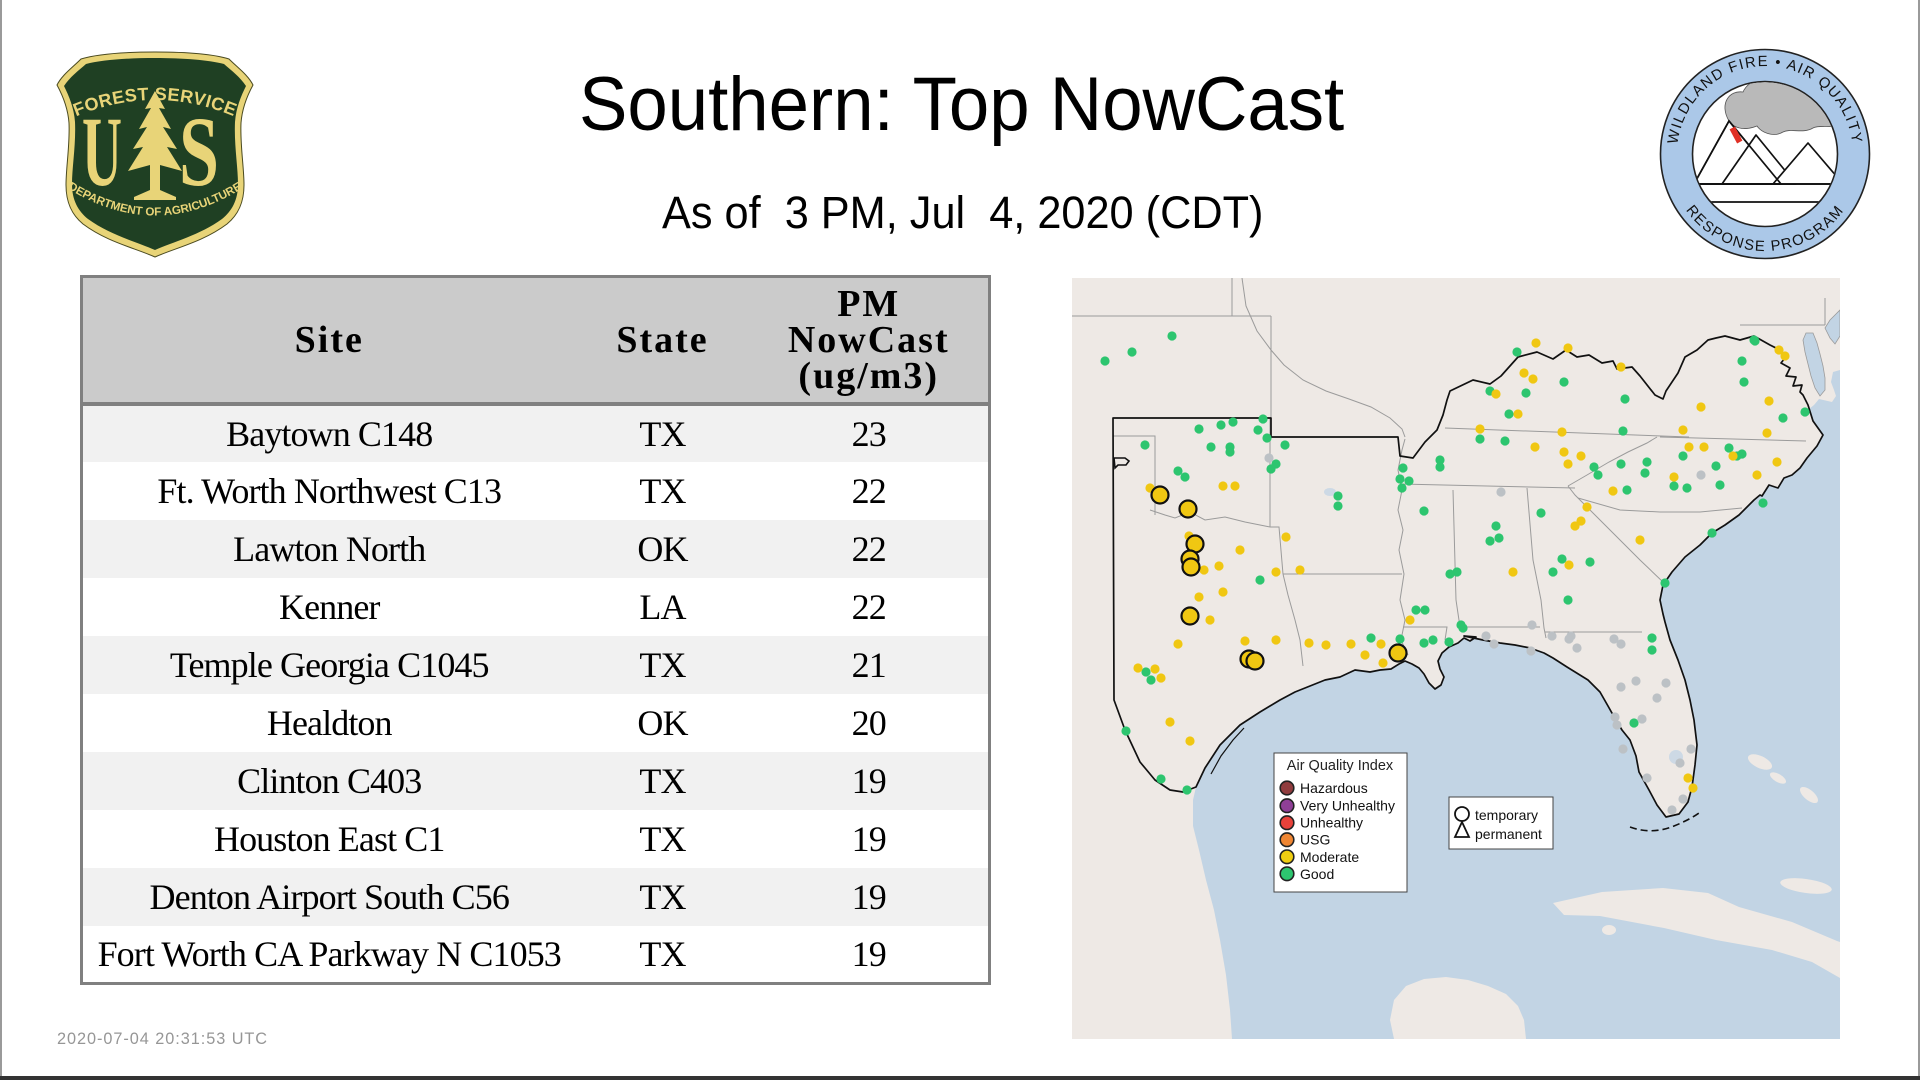 Image resolution: width=1920 pixels, height=1080 pixels. What do you see at coordinates (1331, 823) in the screenshot?
I see `svg-text: Unhealthy` at bounding box center [1331, 823].